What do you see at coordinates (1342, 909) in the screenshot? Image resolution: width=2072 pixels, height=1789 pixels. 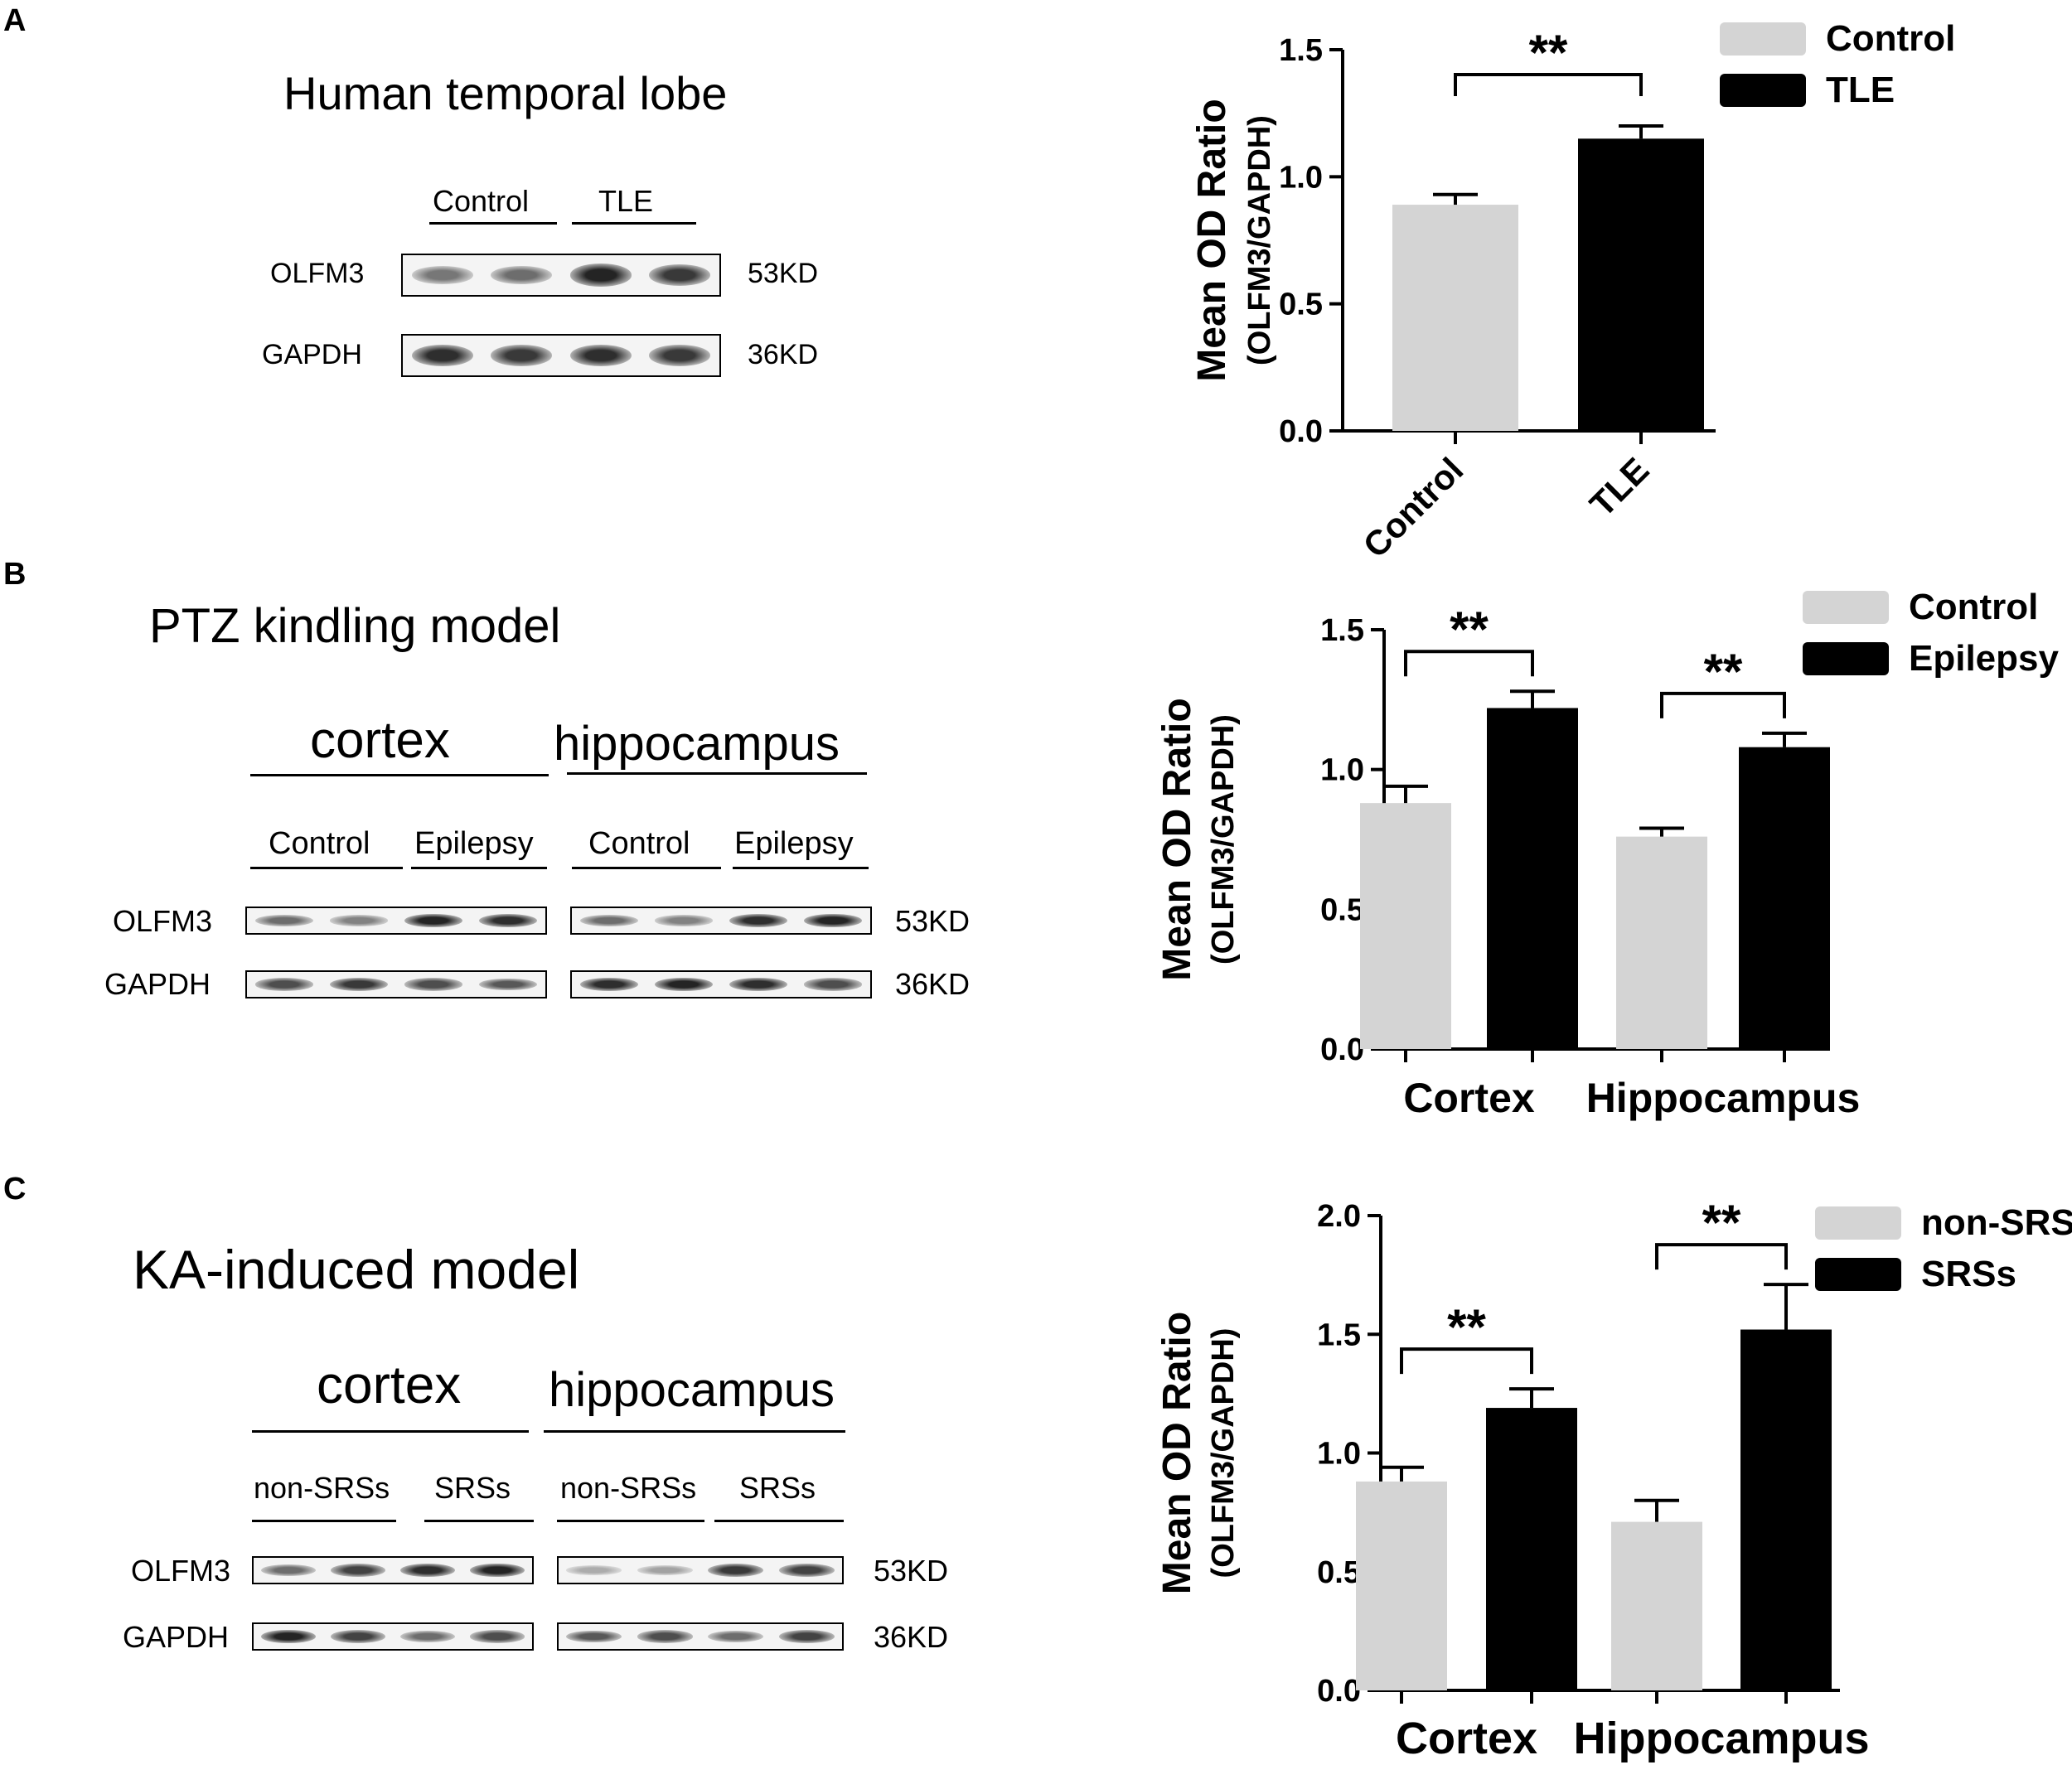 I see `y-tick-label: 0.5` at bounding box center [1342, 909].